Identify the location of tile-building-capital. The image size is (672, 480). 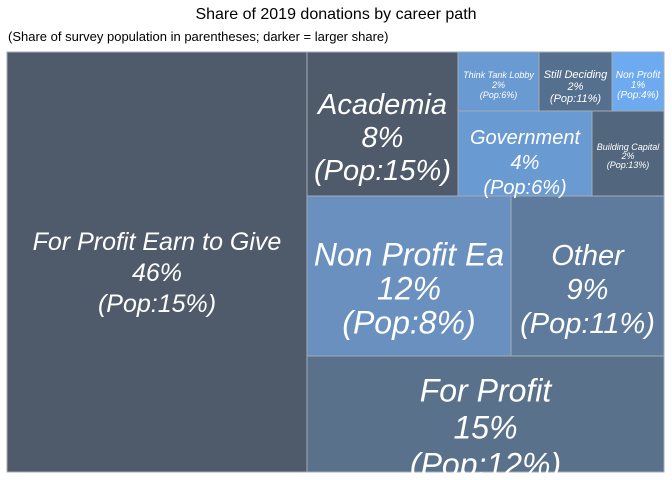
(628, 153).